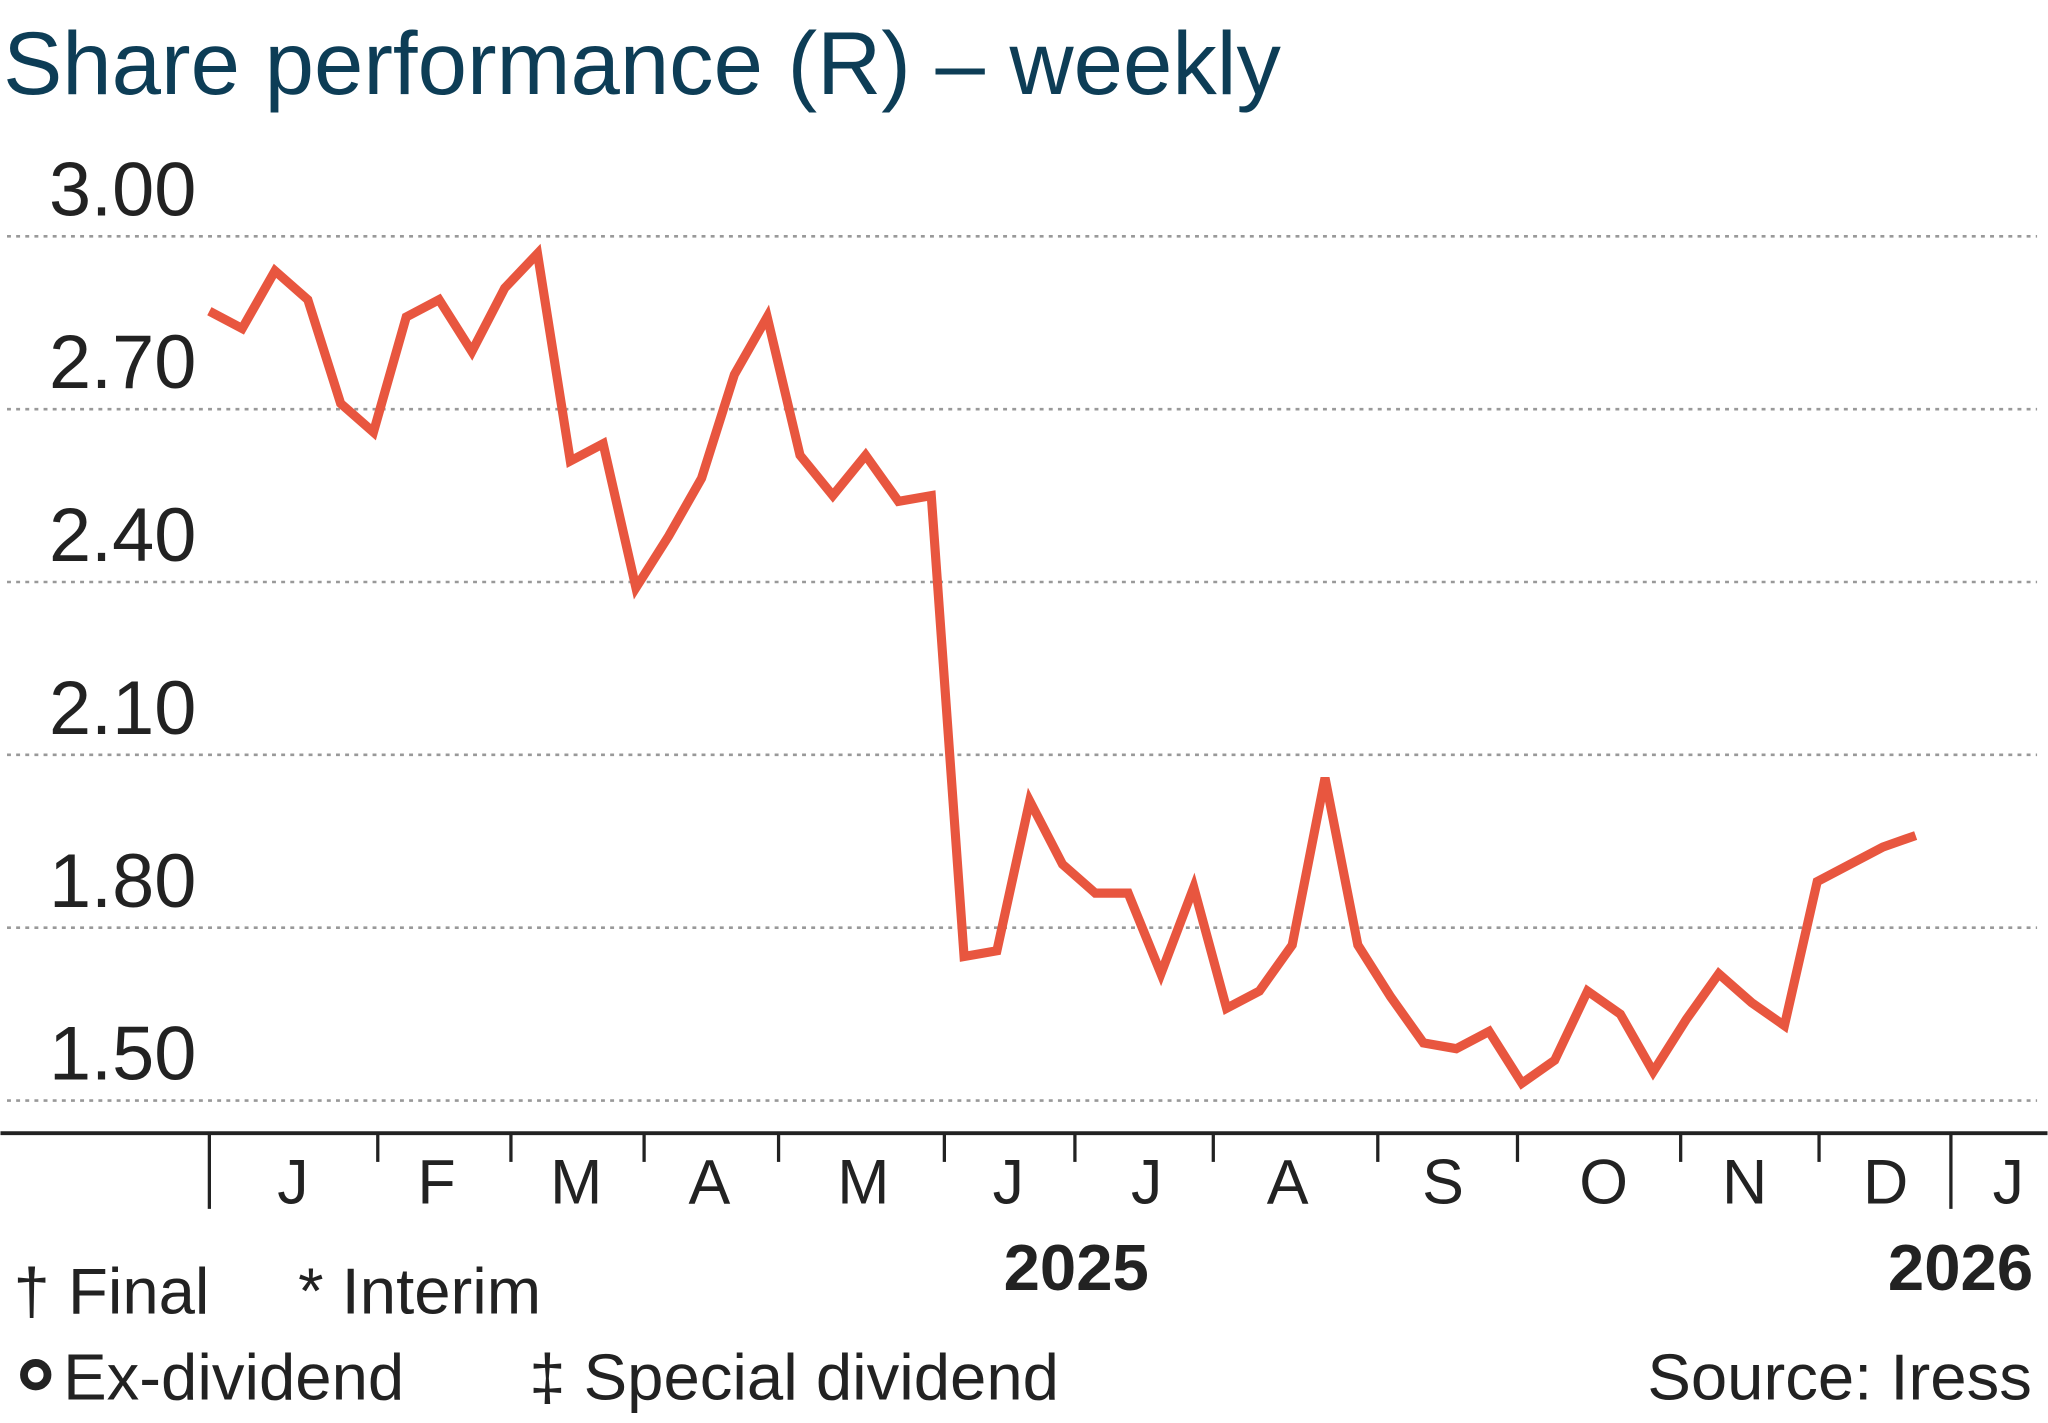  I want to click on legend-final: † Final, so click(112, 1290).